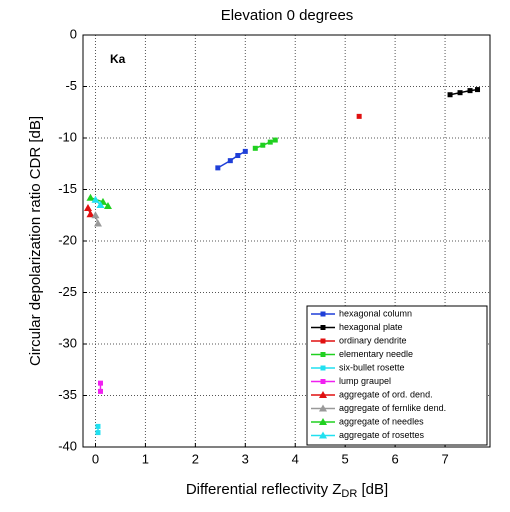 The image size is (510, 512). I want to click on y-tick-label: 0, so click(73, 33).